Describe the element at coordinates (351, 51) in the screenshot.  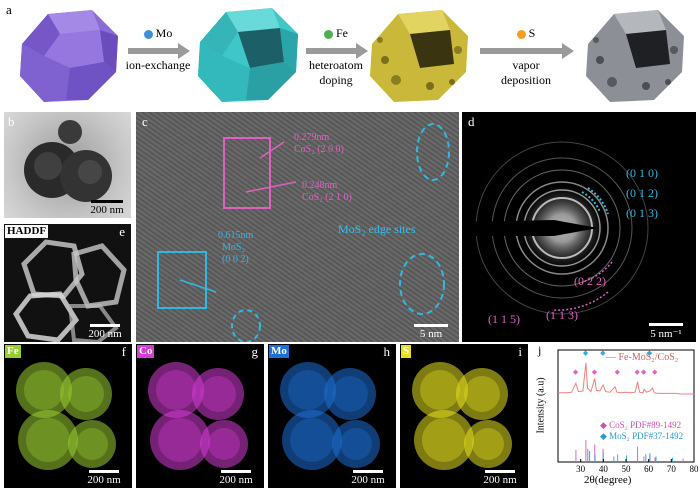
I see `process-arrows` at that location.